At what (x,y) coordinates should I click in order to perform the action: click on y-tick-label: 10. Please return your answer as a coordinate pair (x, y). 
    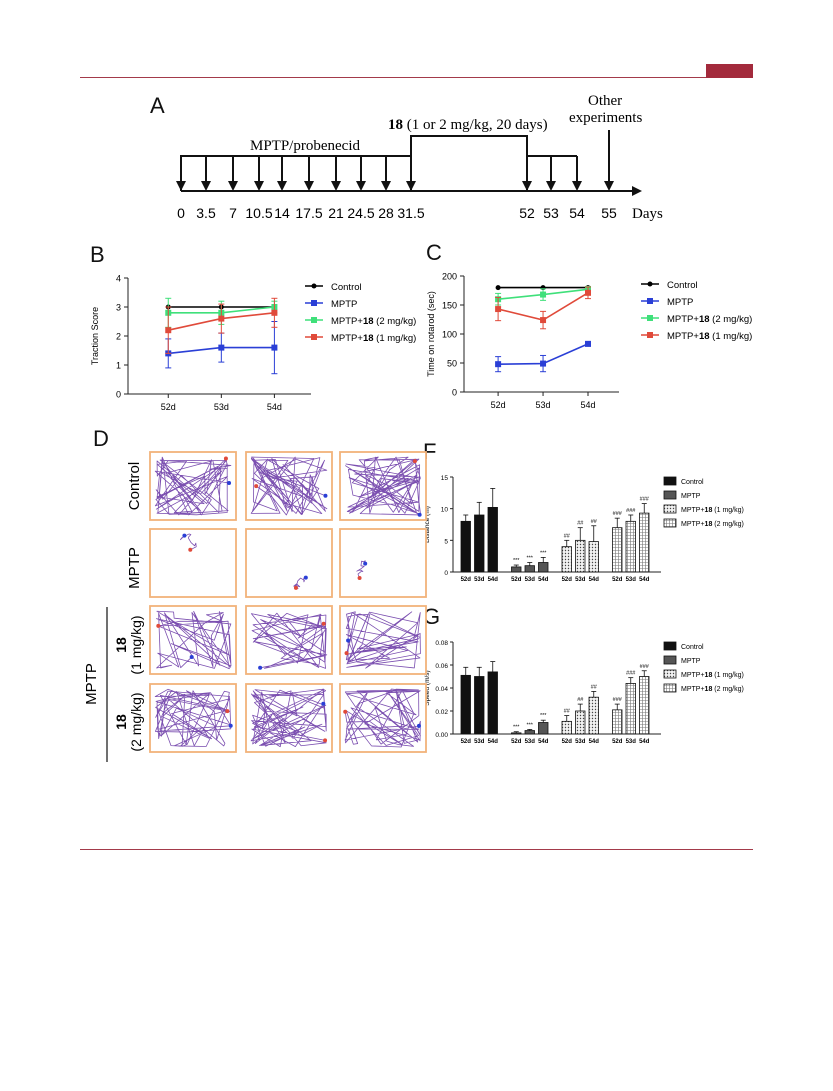
    Looking at the image, I should click on (445, 510).